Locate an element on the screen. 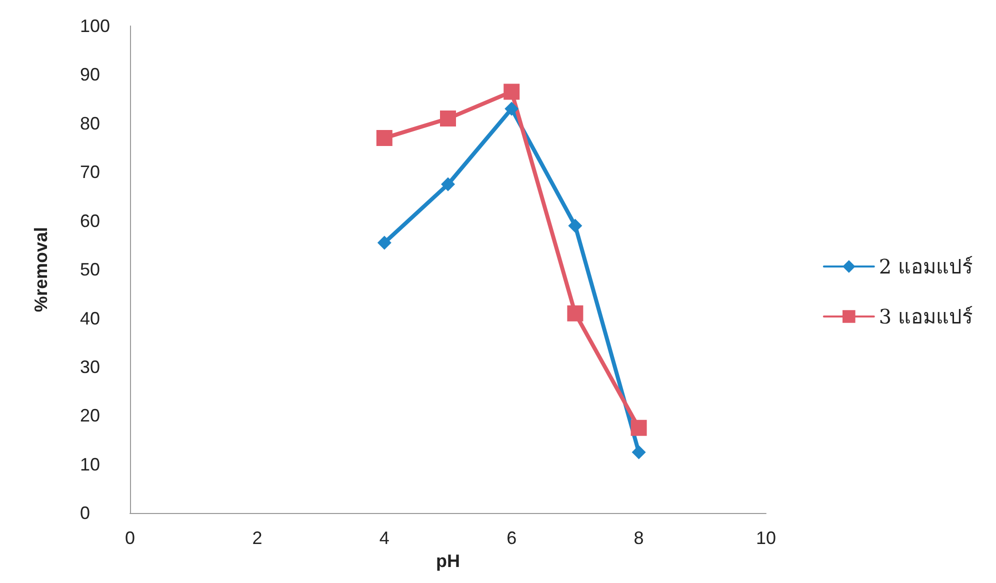 This screenshot has height=583, width=996. x-tick-label: 10 is located at coordinates (766, 538).